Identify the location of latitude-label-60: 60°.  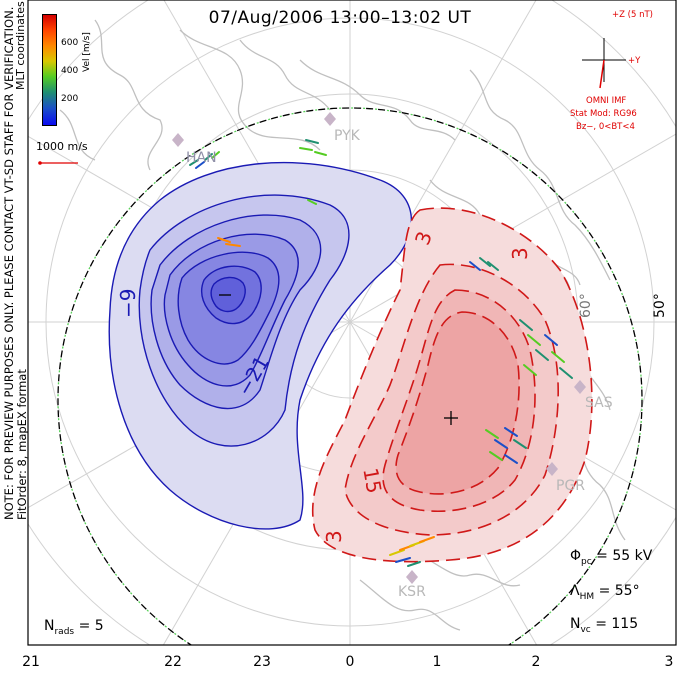
(586, 305).